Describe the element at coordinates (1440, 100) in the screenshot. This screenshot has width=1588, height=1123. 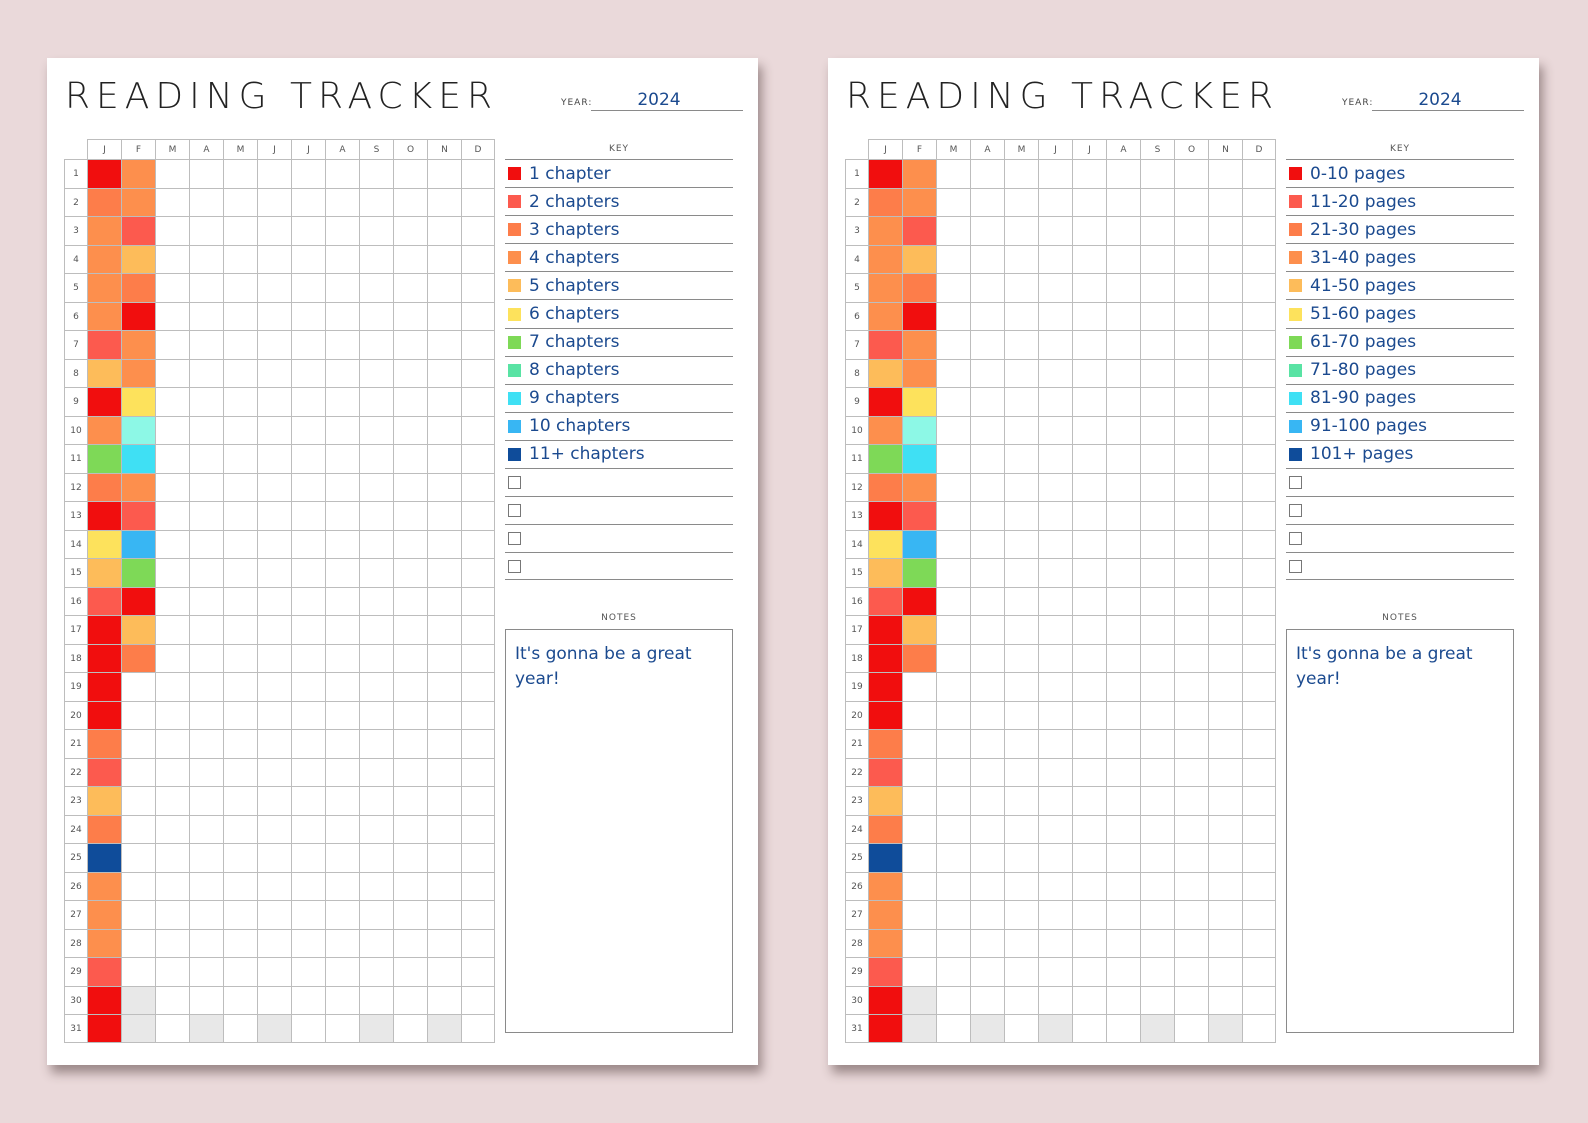
I see `year-field: 2024` at that location.